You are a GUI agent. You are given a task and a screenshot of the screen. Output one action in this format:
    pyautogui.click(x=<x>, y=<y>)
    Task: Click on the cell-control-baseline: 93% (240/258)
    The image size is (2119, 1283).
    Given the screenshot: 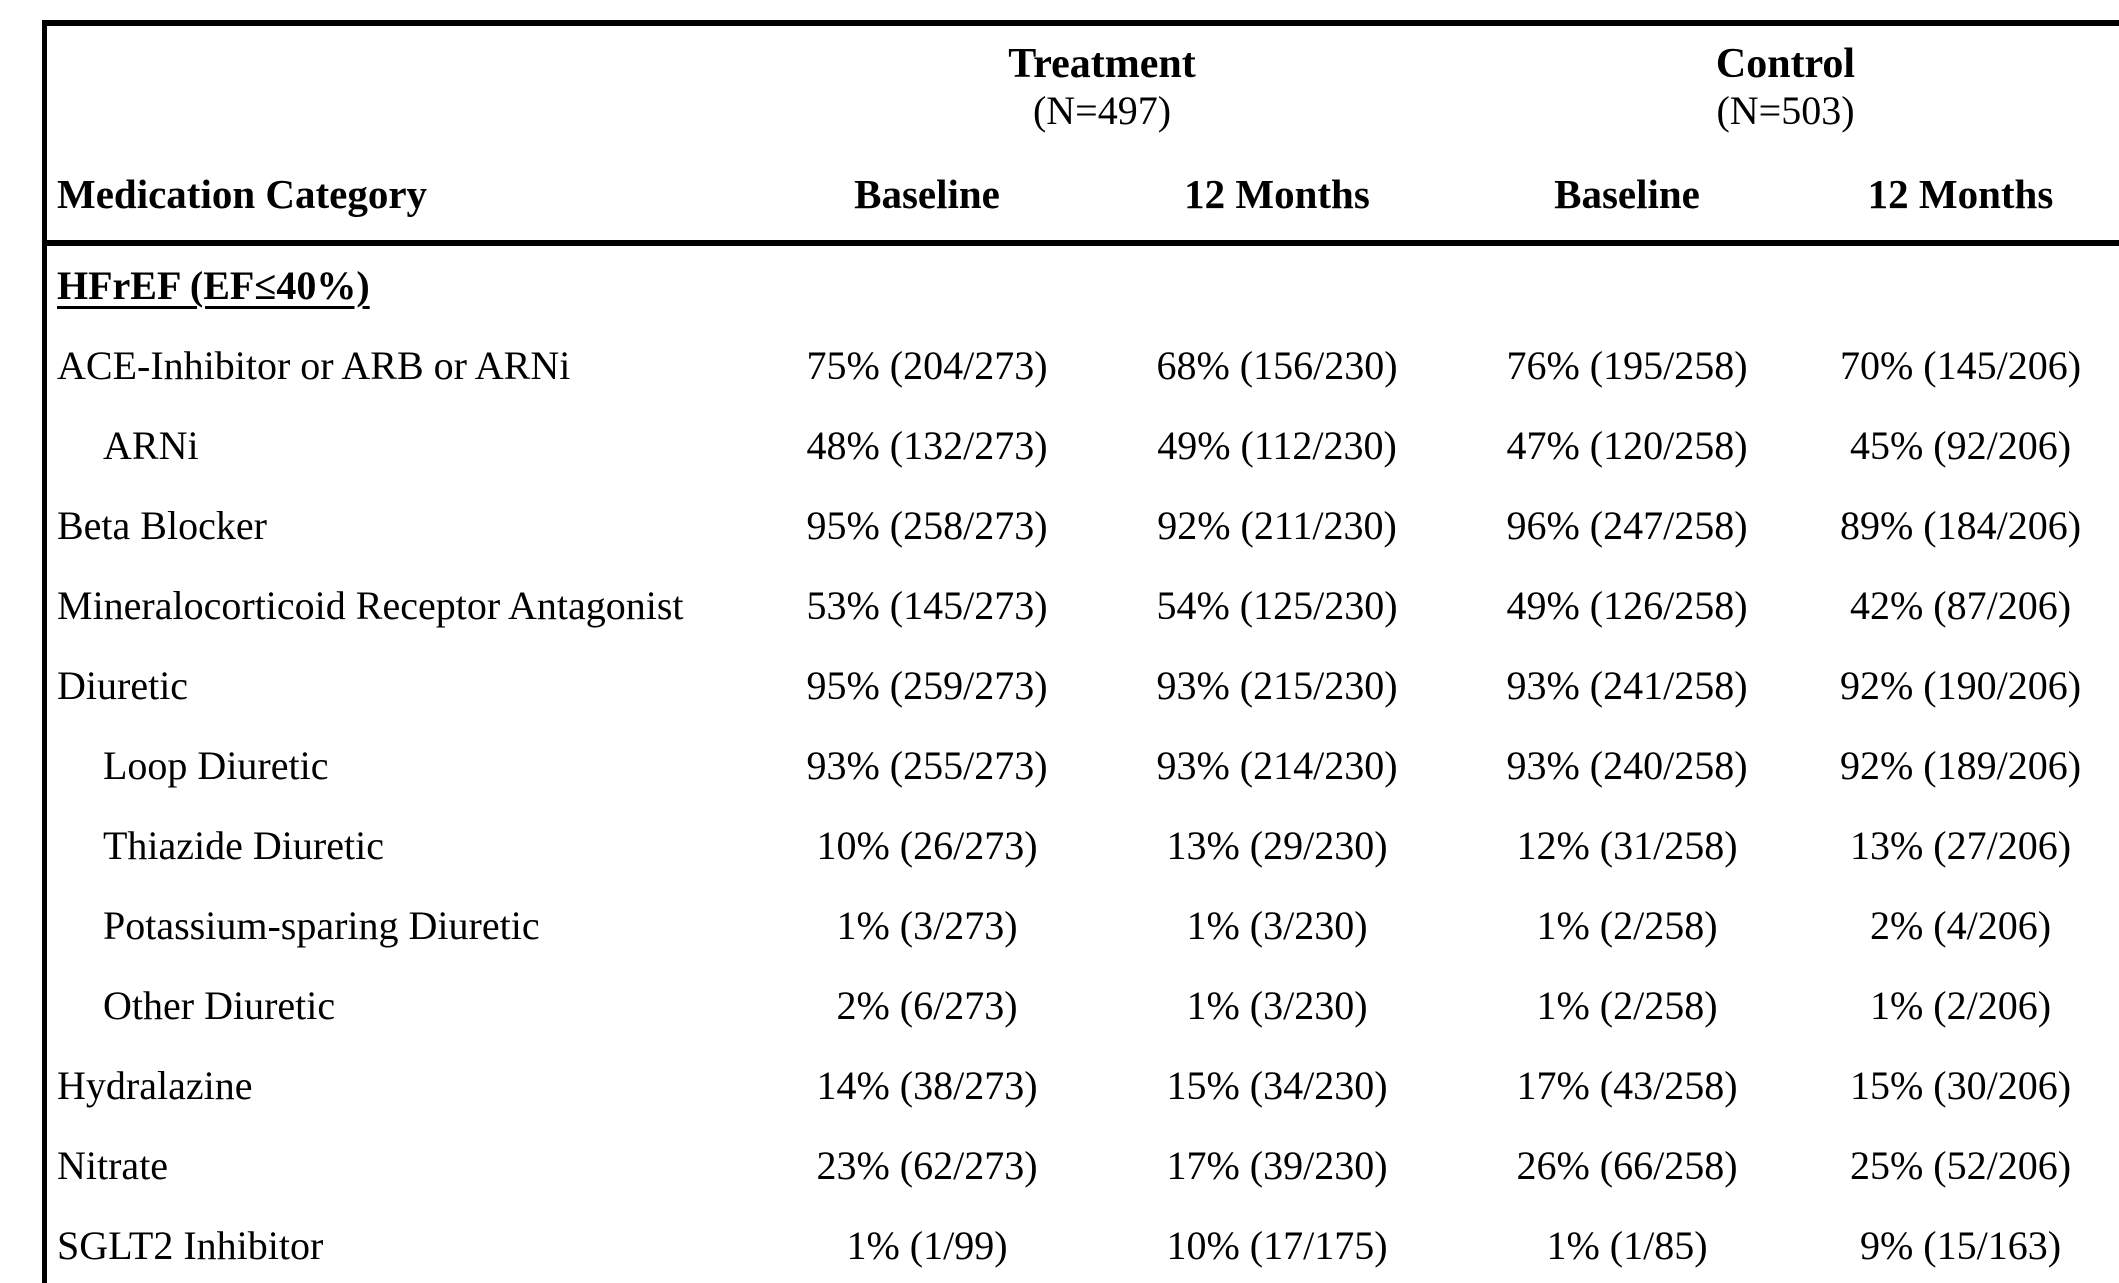 What is the action you would take?
    pyautogui.click(x=1627, y=765)
    